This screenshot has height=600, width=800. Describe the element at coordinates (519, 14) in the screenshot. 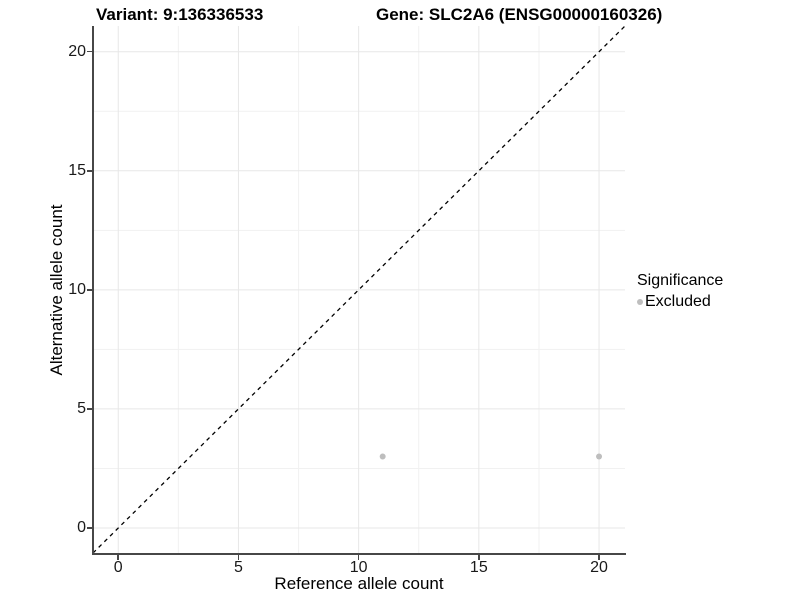

I see `gene-title: Gene: SLC2A6 (ENSG00000160326)` at that location.